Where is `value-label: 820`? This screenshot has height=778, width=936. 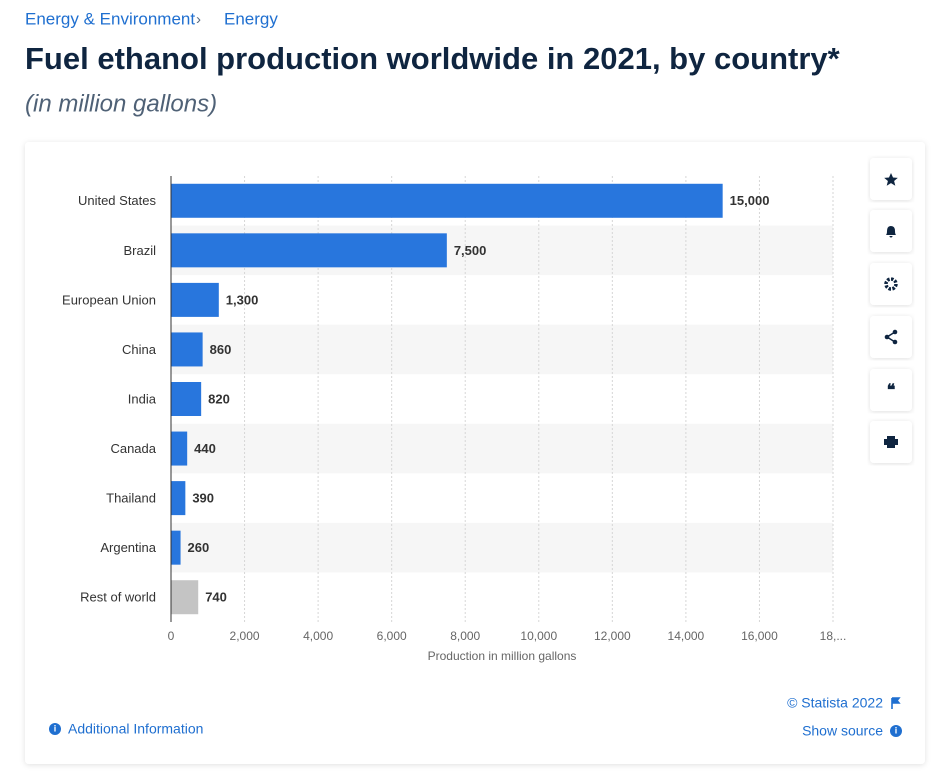 value-label: 820 is located at coordinates (219, 398).